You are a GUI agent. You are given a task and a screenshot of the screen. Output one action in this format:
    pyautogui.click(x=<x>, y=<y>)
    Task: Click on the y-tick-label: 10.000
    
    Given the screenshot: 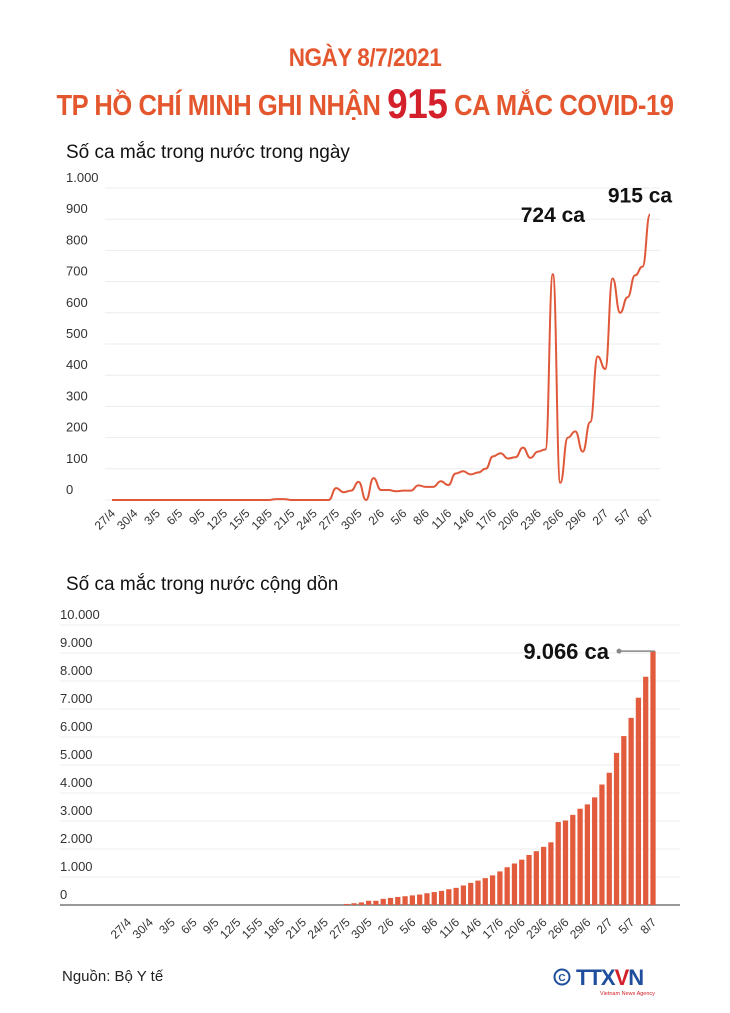 What is the action you would take?
    pyautogui.click(x=80, y=614)
    